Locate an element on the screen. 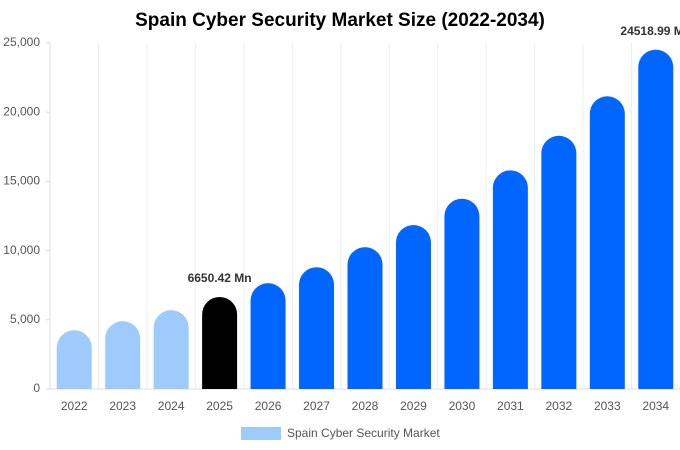 Image resolution: width=680 pixels, height=450 pixels. x-tick-label: 2033 is located at coordinates (607, 406).